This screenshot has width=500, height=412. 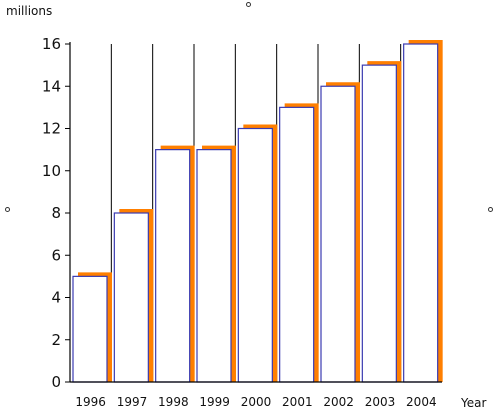 I want to click on x-tick-label: 1999, so click(x=214, y=402).